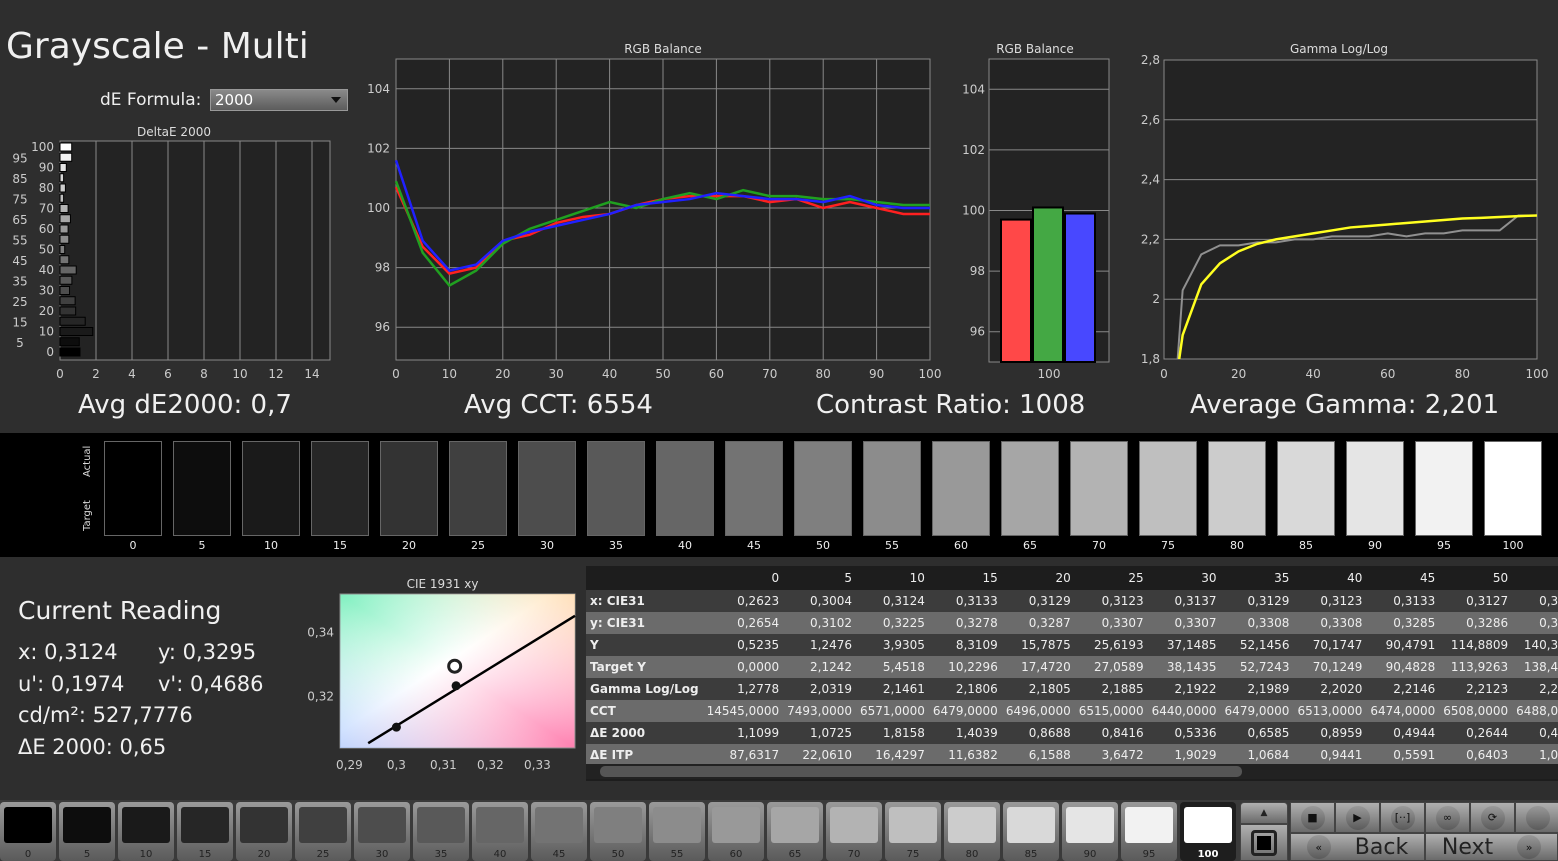 This screenshot has width=1558, height=861. Describe the element at coordinates (644, 645) in the screenshot. I see `row-header: Y` at that location.